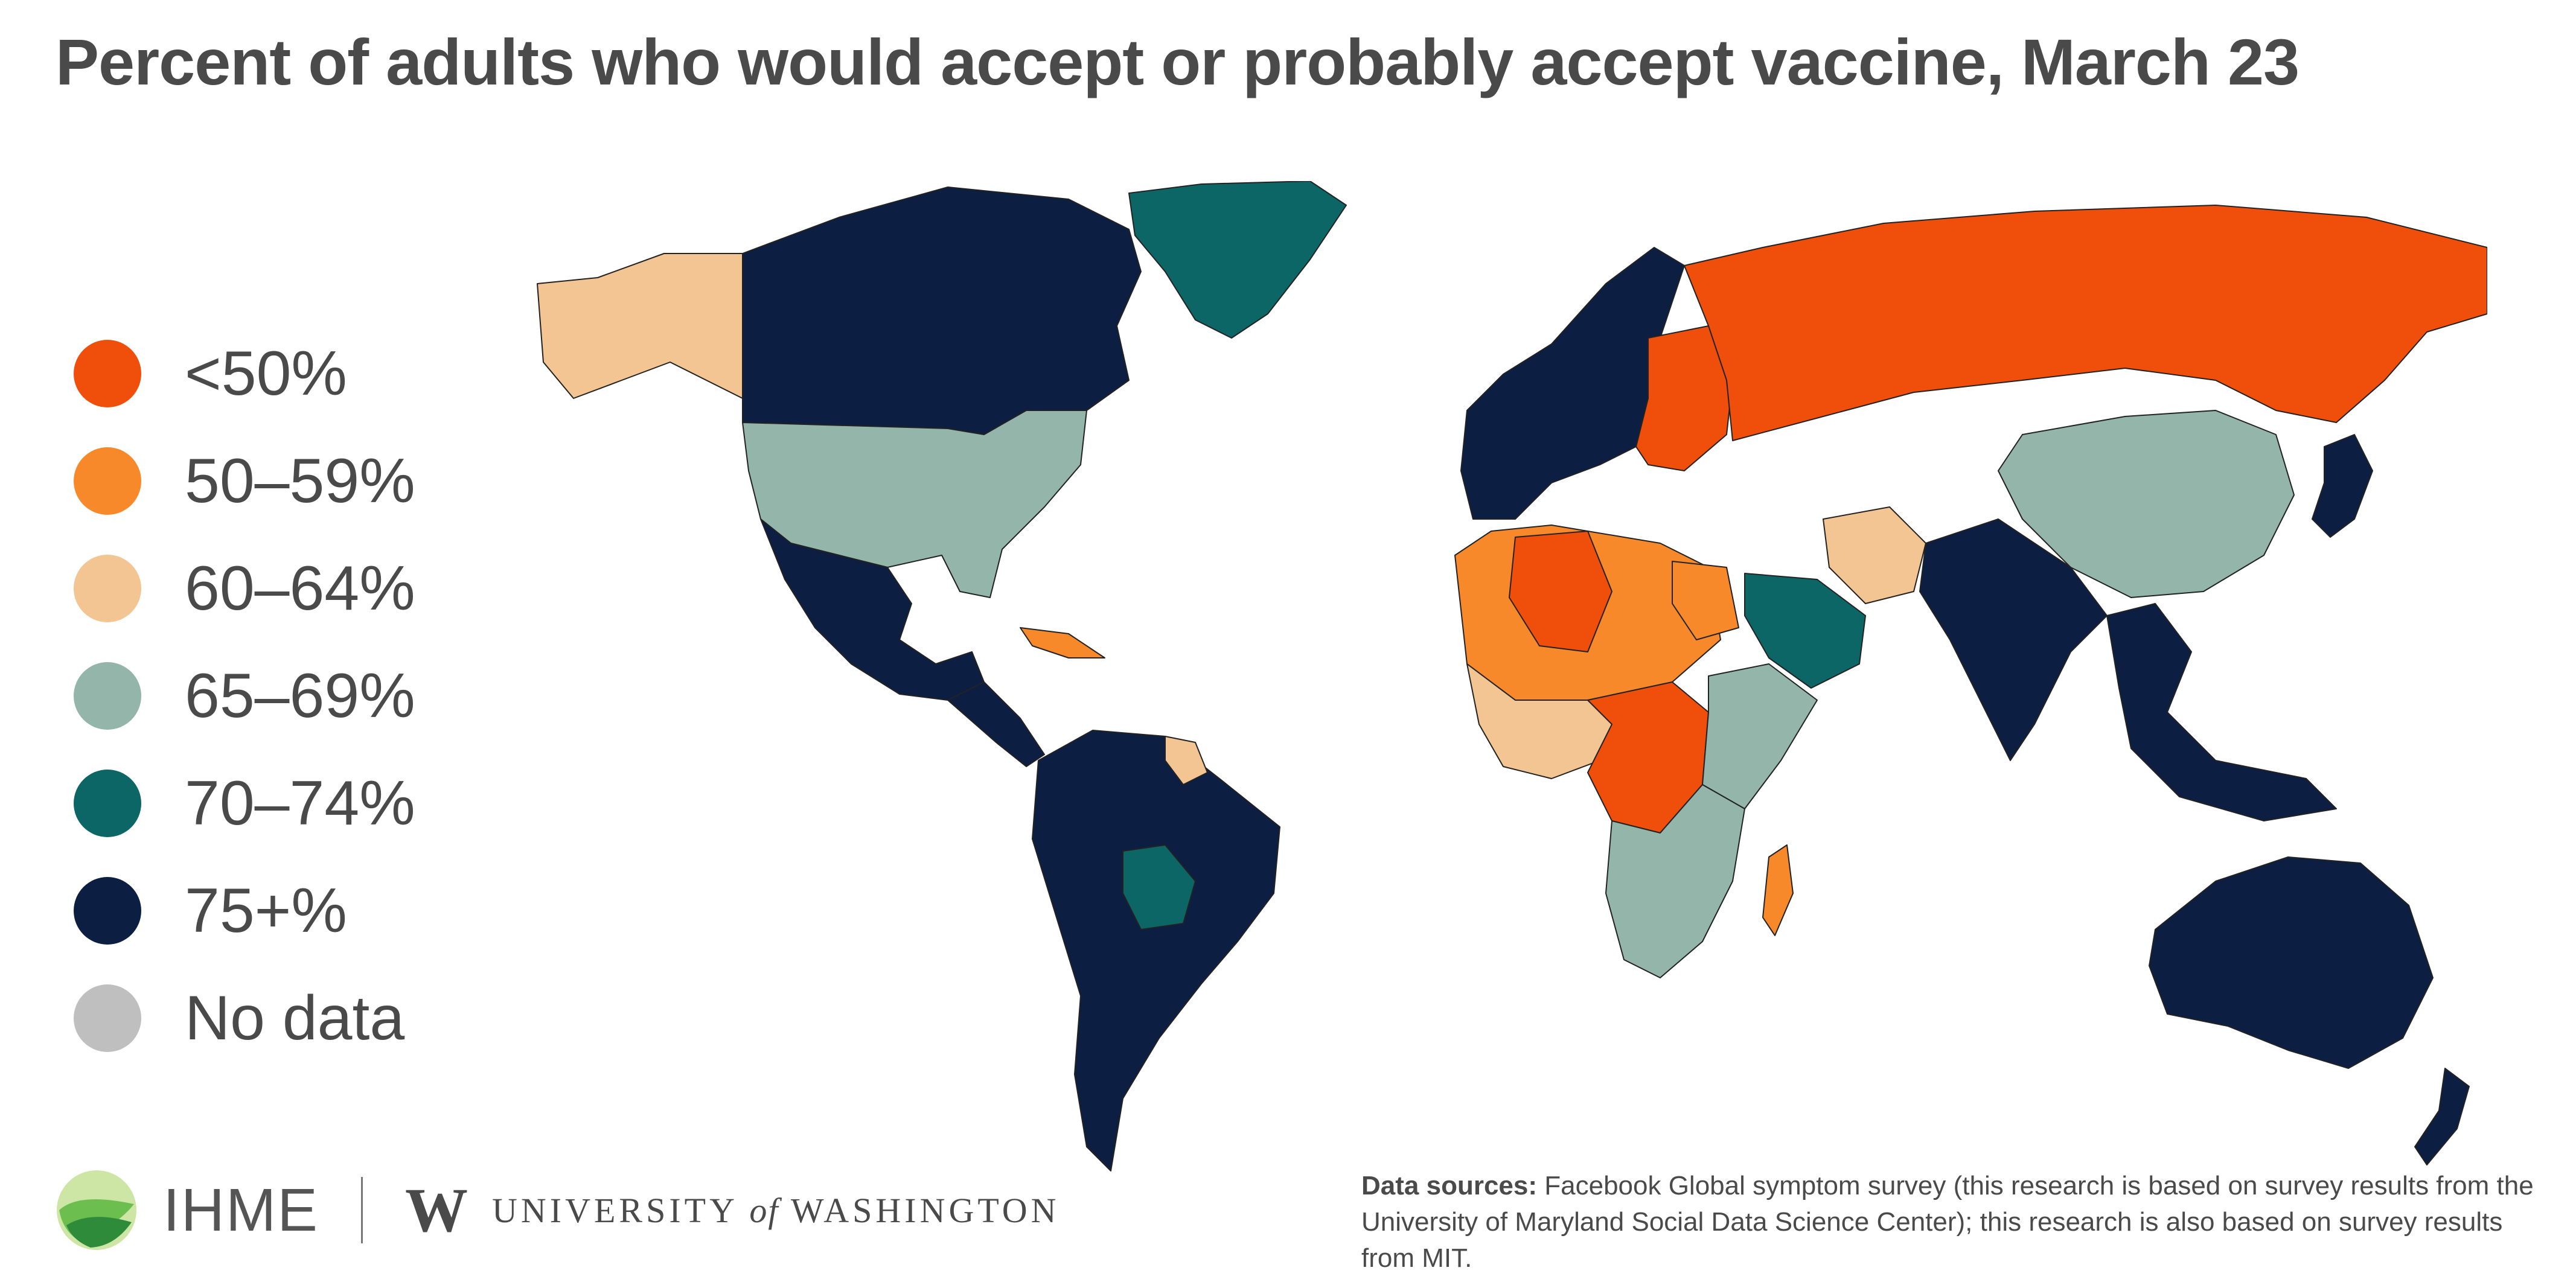 This screenshot has width=2576, height=1288. What do you see at coordinates (614, 1210) in the screenshot?
I see `uw-wordmark-university: UNIVERSITY` at bounding box center [614, 1210].